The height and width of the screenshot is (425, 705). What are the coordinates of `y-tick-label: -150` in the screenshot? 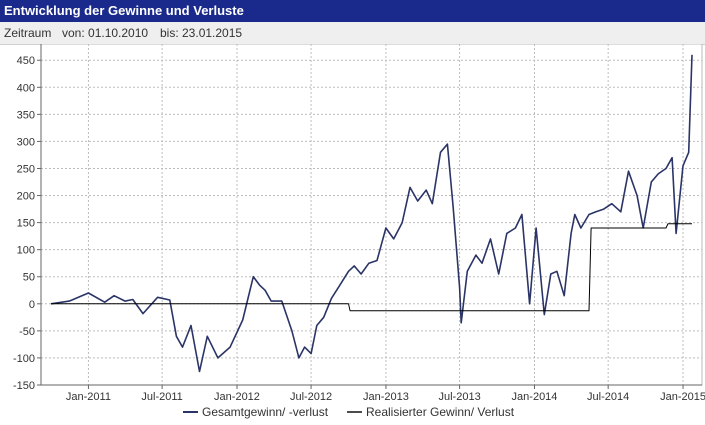 It's located at (24, 386).